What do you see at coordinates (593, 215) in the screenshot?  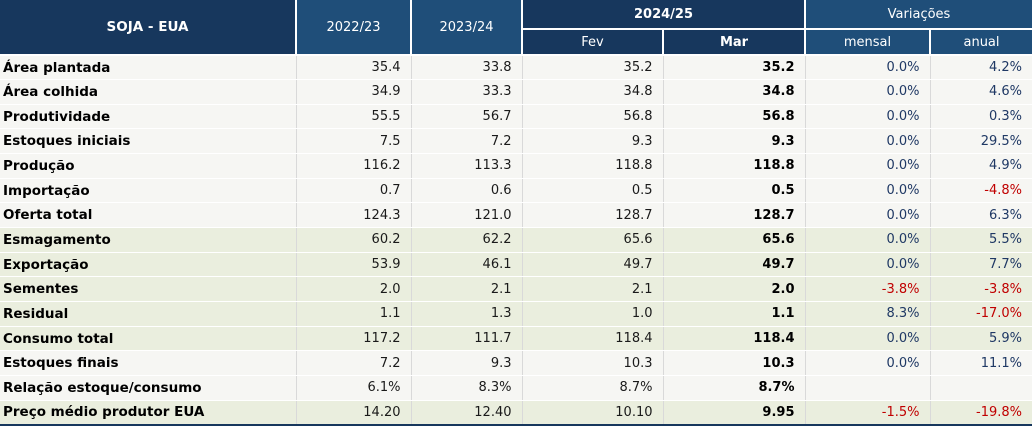 I see `cell-fev: 128.7` at bounding box center [593, 215].